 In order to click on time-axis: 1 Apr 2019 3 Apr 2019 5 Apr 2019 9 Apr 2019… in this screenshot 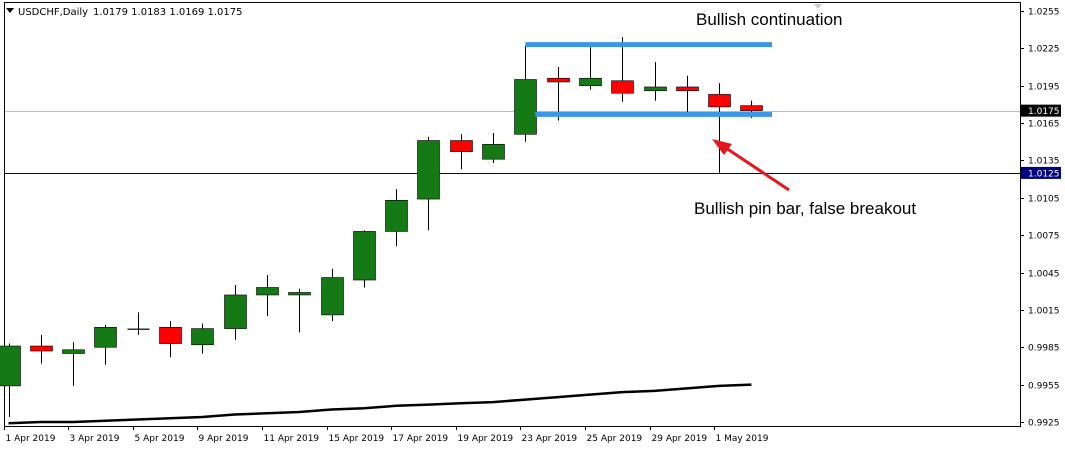, I will do `click(386, 435)`.